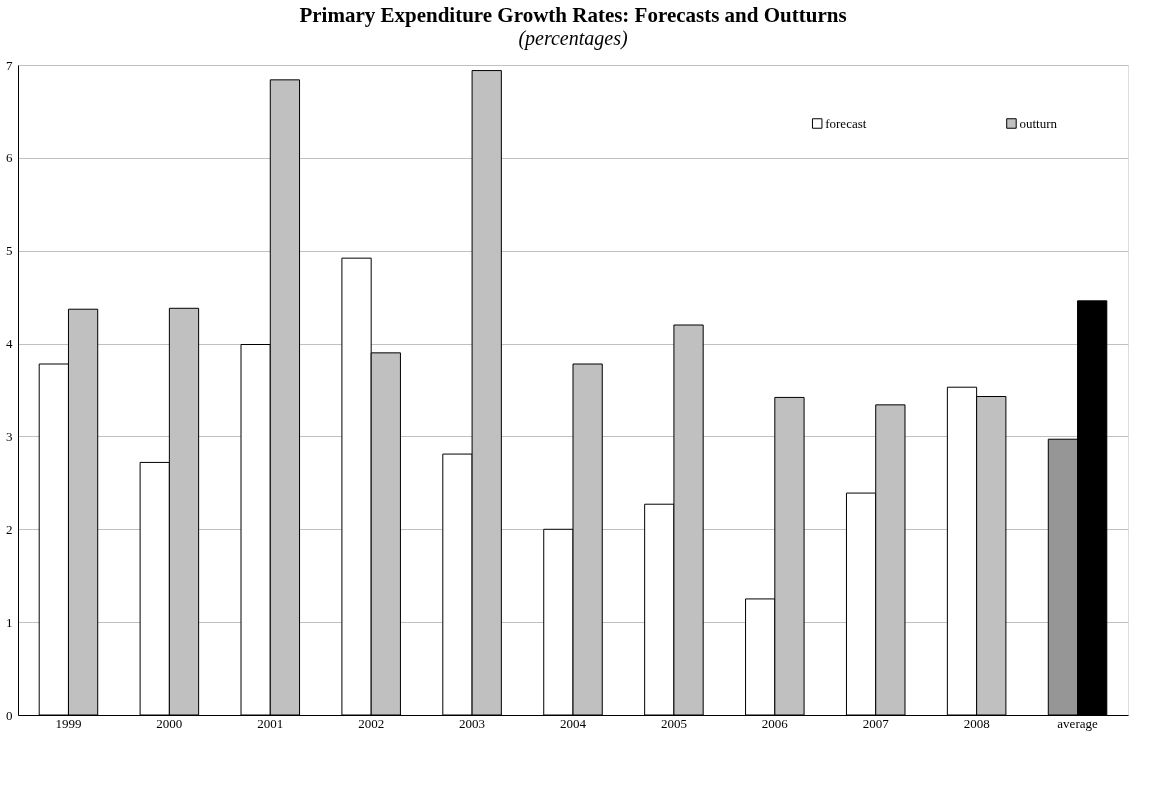 This screenshot has width=1170, height=791. Describe the element at coordinates (371, 723) in the screenshot. I see `x-tick-label: 2002` at that location.